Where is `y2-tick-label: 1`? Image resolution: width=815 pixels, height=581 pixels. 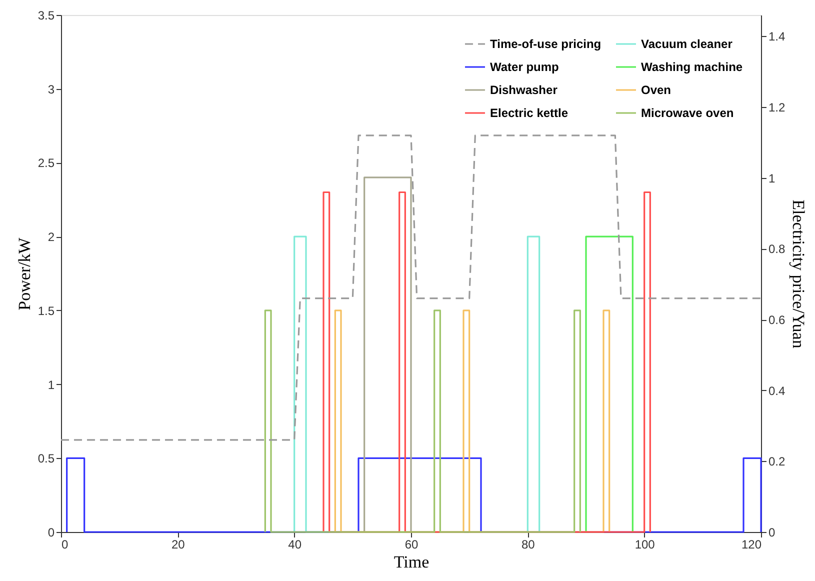
y2-tick-label: 1 is located at coordinates (772, 178).